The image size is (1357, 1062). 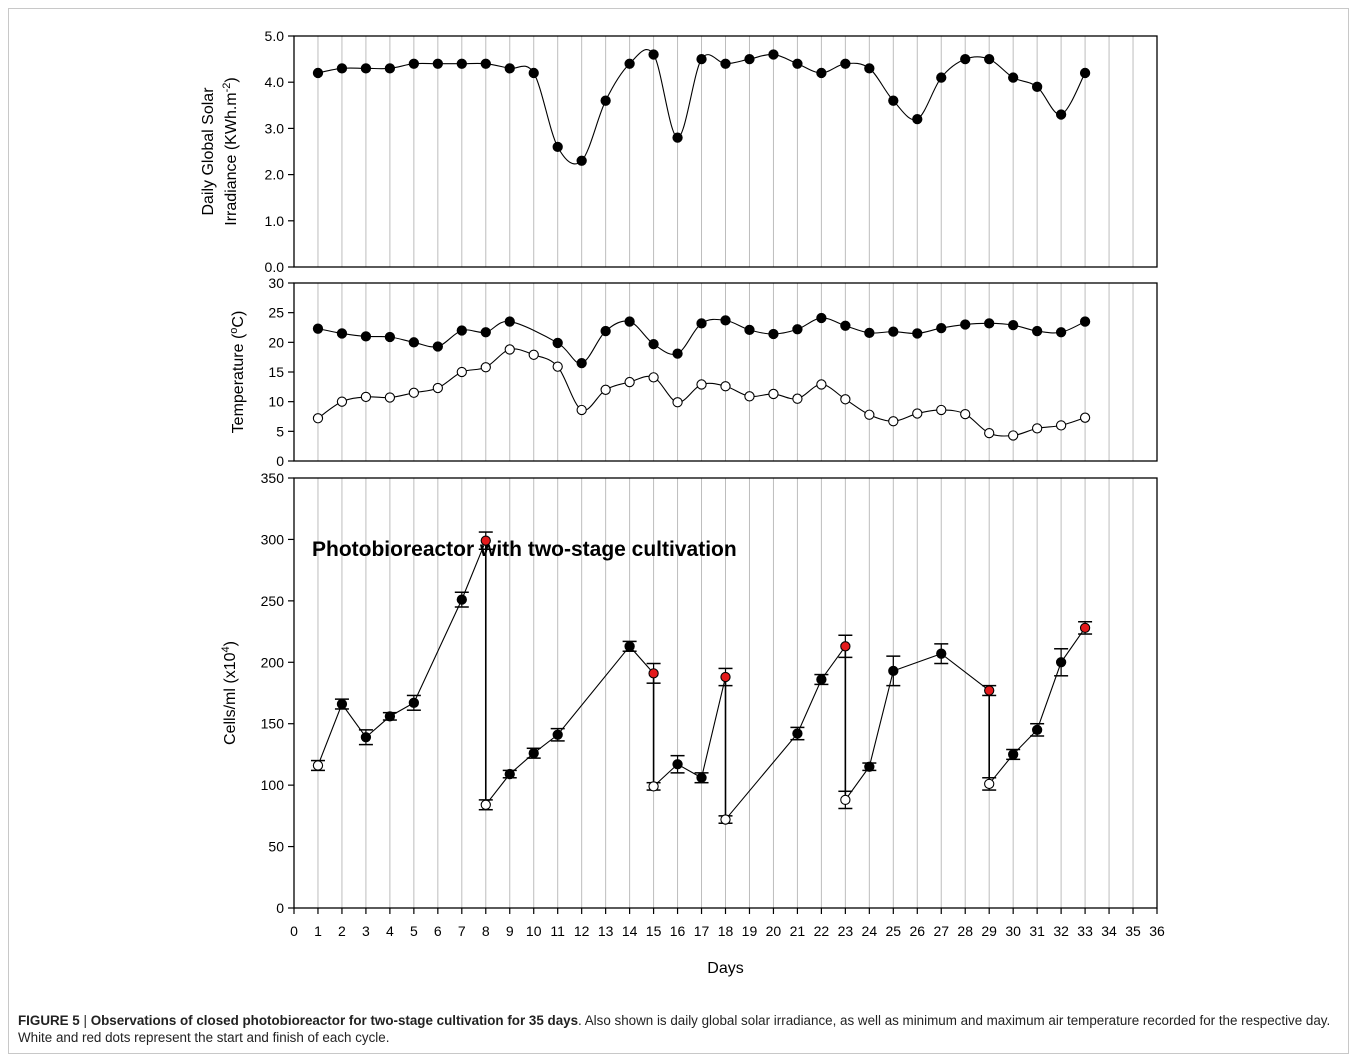 What do you see at coordinates (569, 725) in the screenshot?
I see `cycle-line` at bounding box center [569, 725].